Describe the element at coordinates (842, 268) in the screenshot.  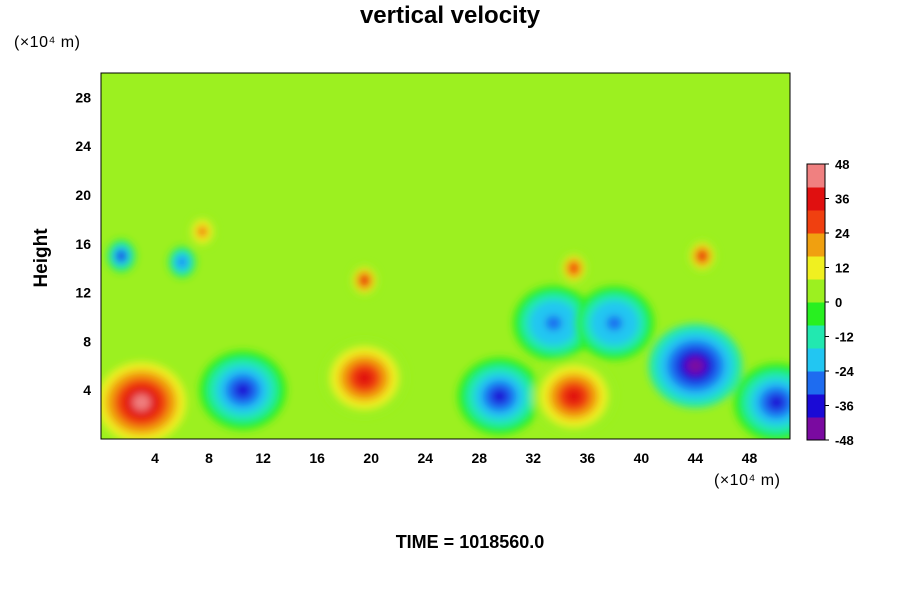
I see `colorbar-tick-label: 12` at that location.